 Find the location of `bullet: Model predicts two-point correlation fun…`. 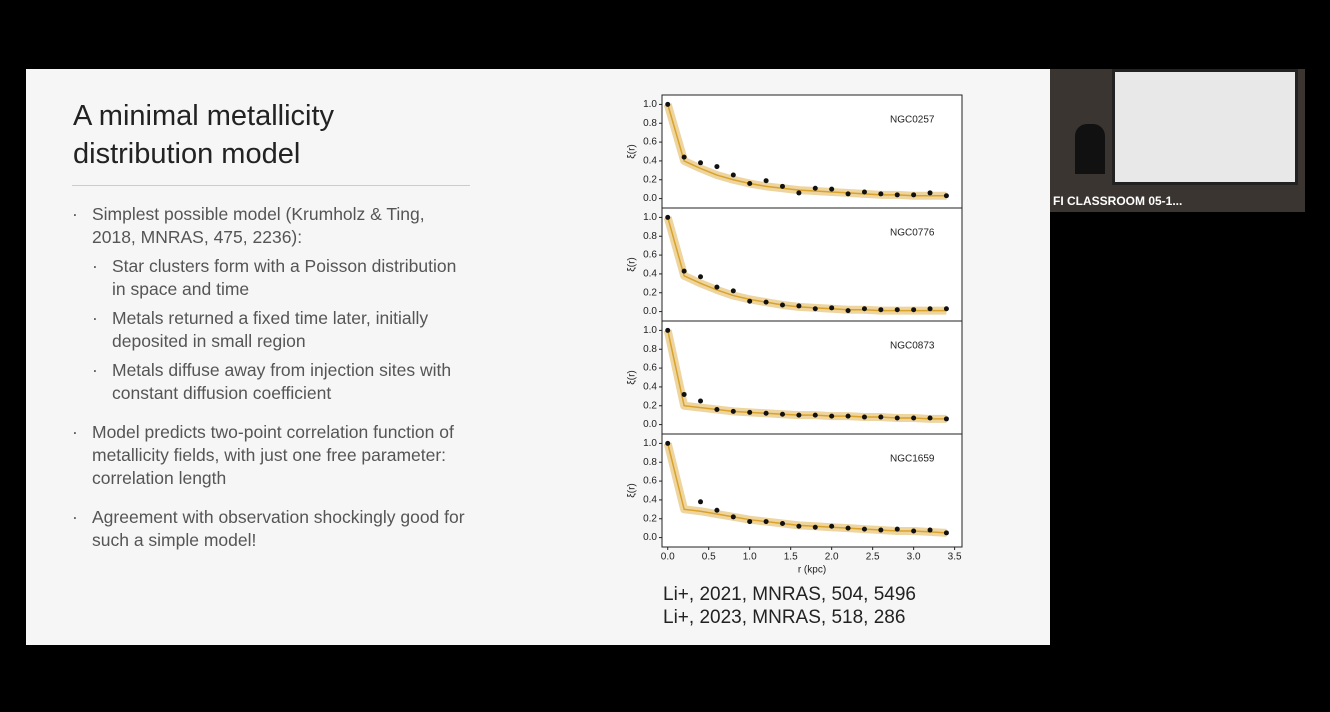

bullet: Model predicts two-point correlation fun… is located at coordinates (272, 455).